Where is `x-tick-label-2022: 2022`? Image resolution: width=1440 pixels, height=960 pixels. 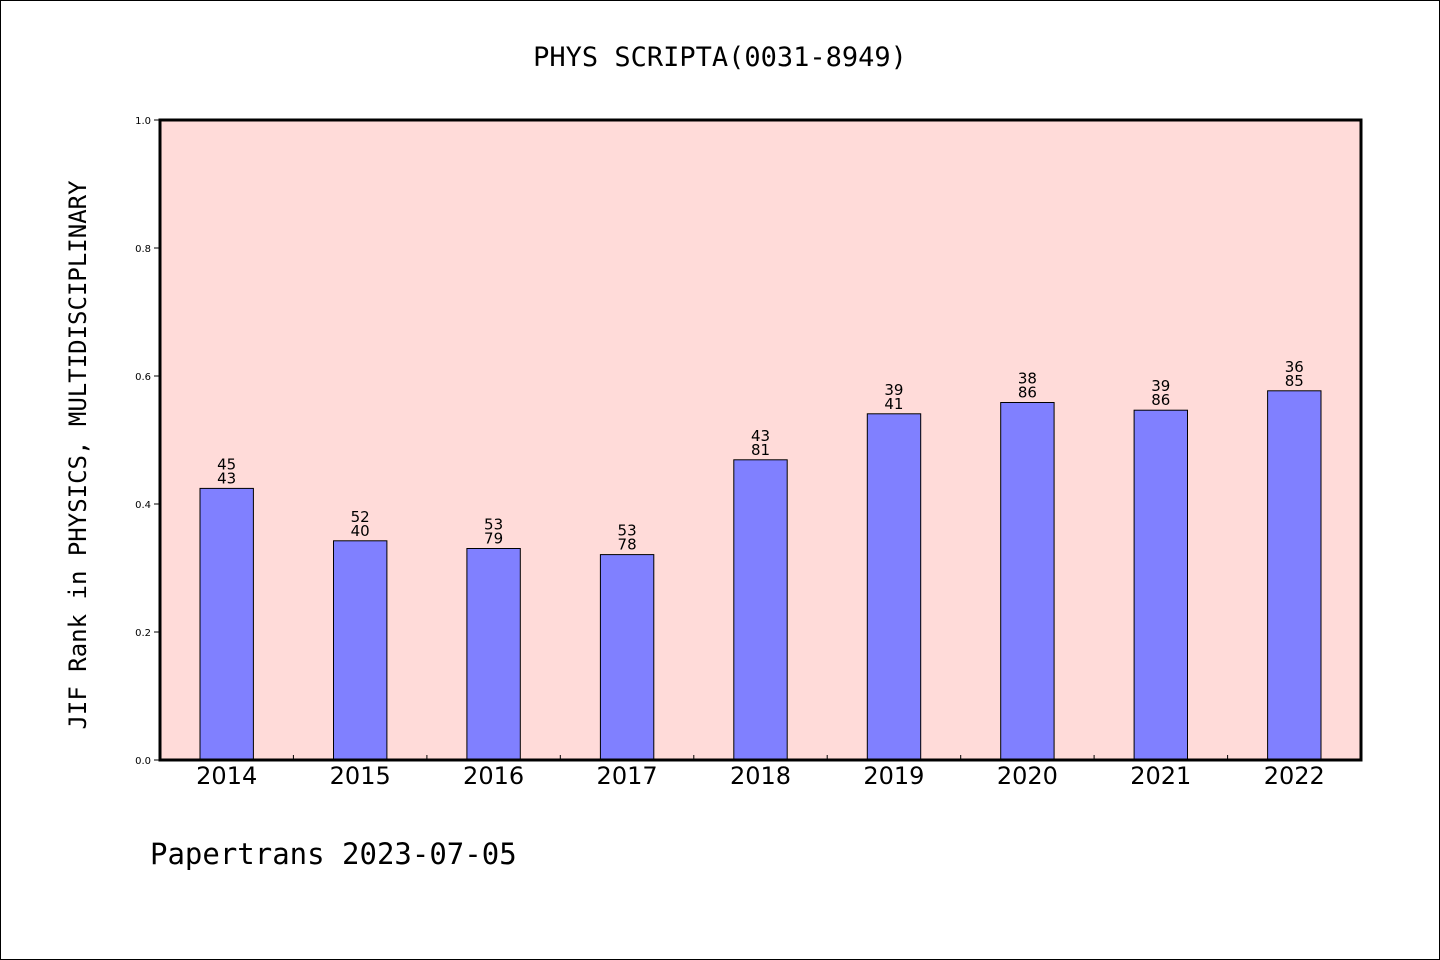 x-tick-label-2022: 2022 is located at coordinates (1294, 776).